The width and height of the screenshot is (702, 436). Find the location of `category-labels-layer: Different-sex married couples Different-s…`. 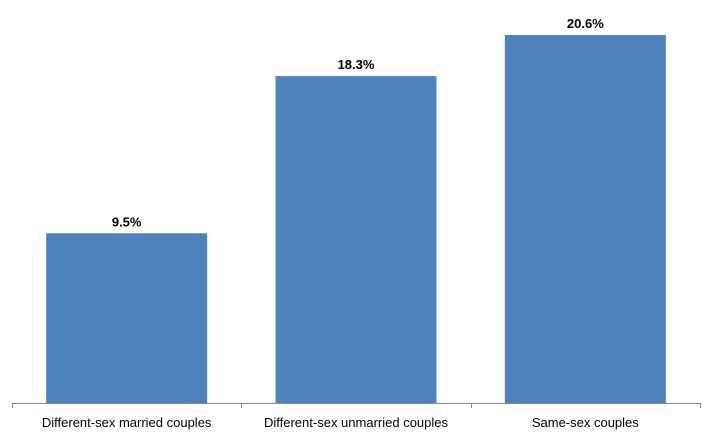

category-labels-layer: Different-sex married couples Different-s… is located at coordinates (340, 422).